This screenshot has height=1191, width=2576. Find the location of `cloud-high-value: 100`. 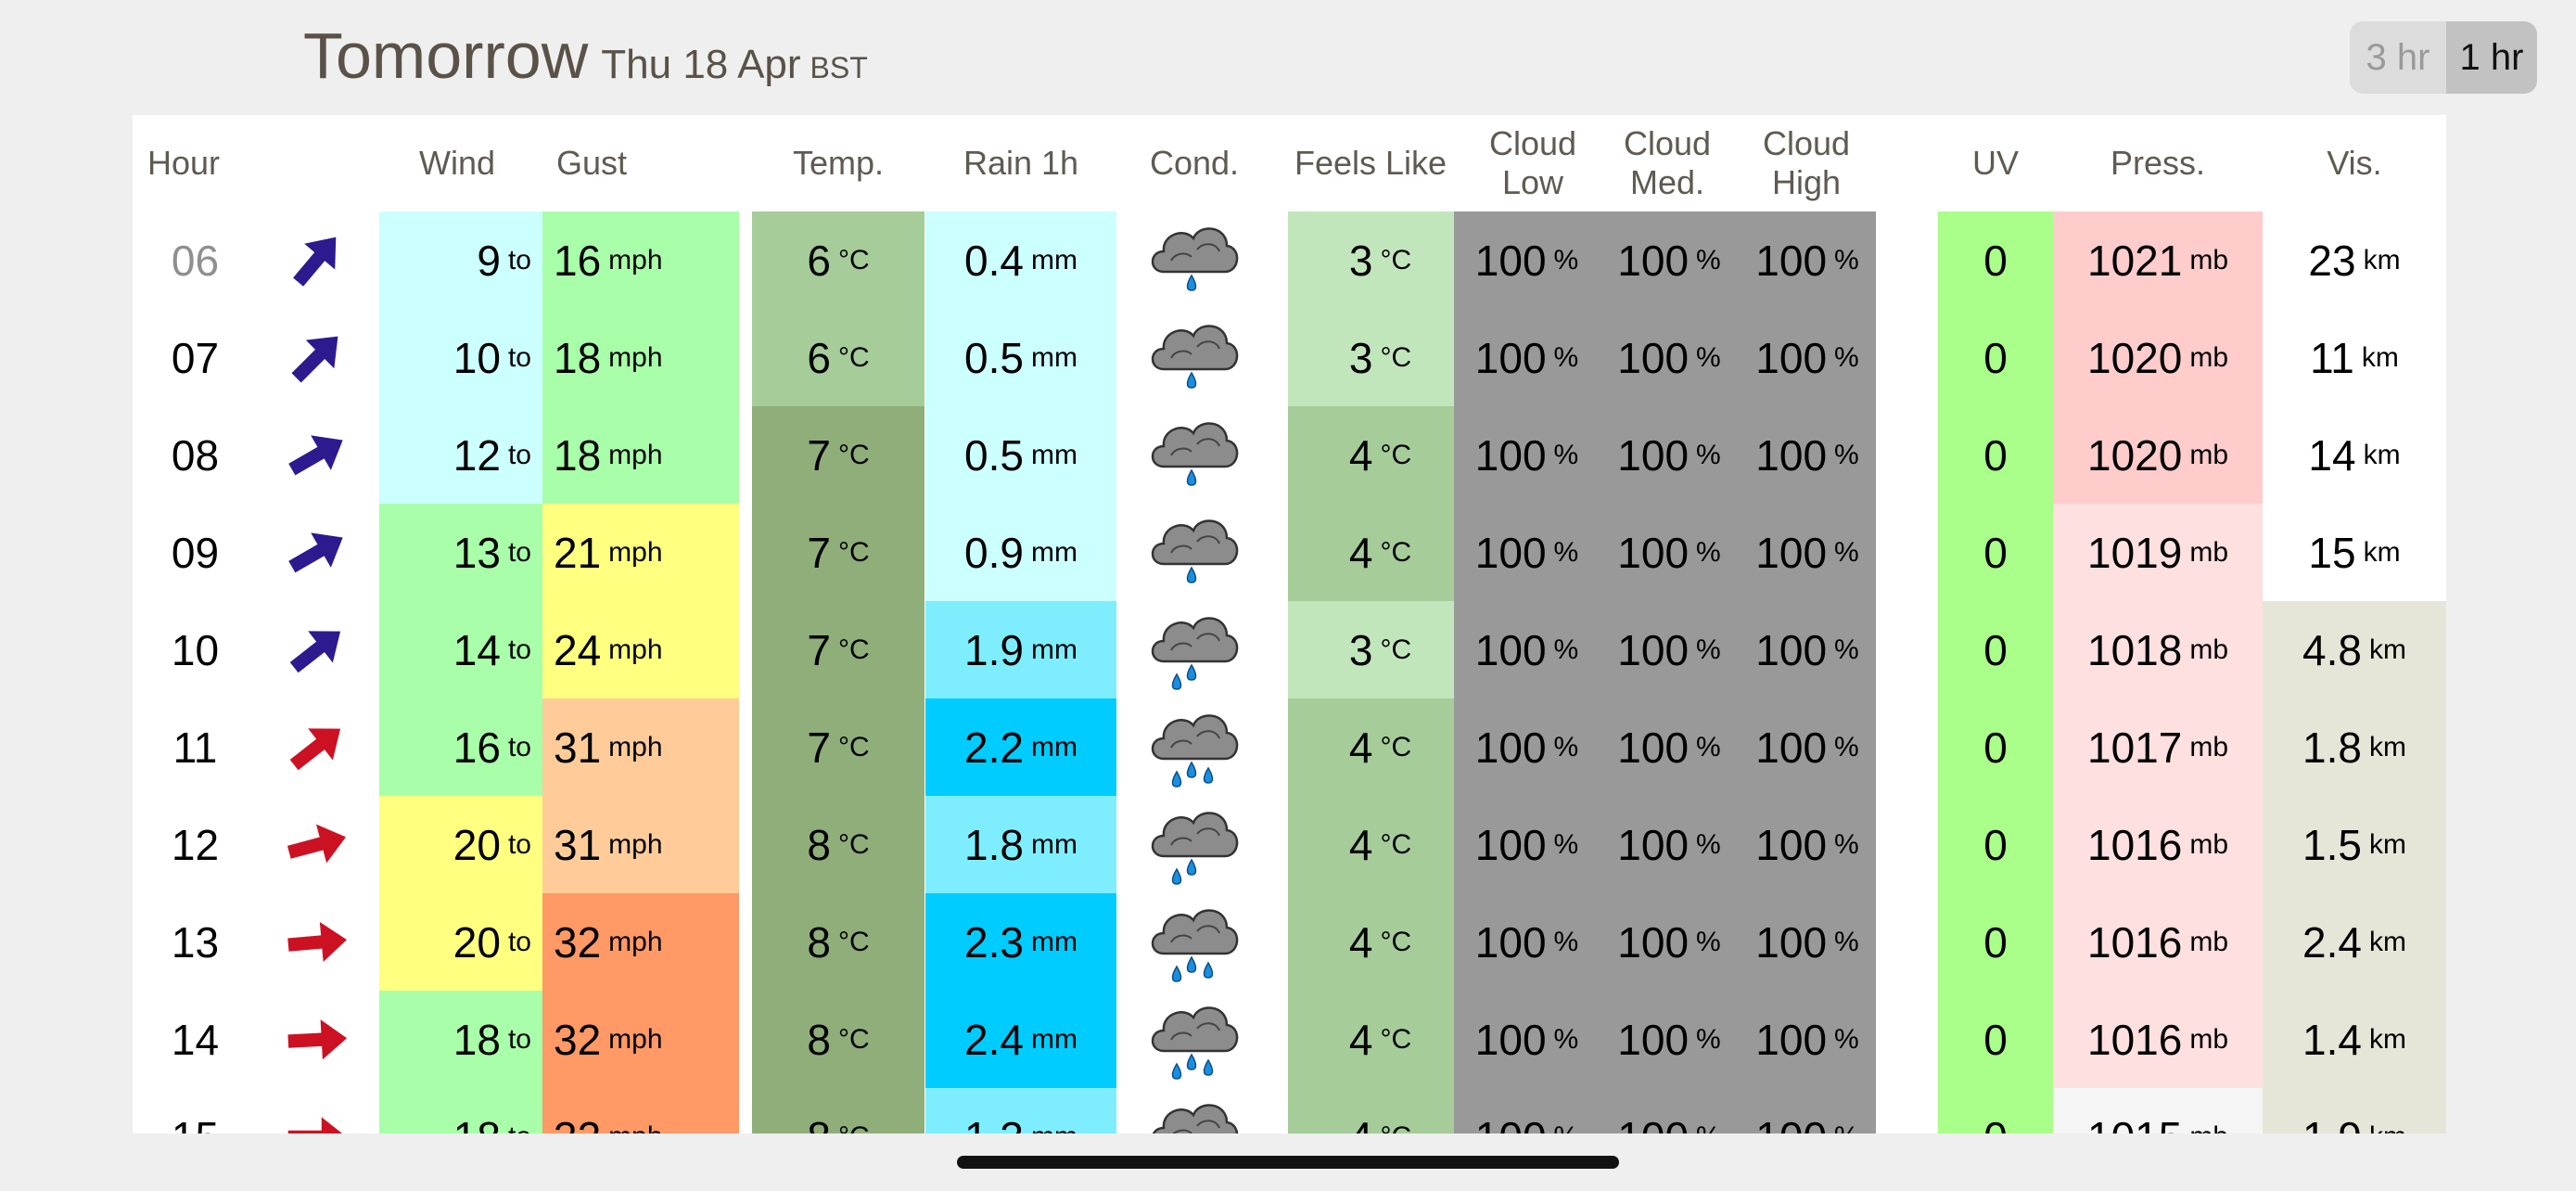

cloud-high-value: 100 is located at coordinates (1792, 942).